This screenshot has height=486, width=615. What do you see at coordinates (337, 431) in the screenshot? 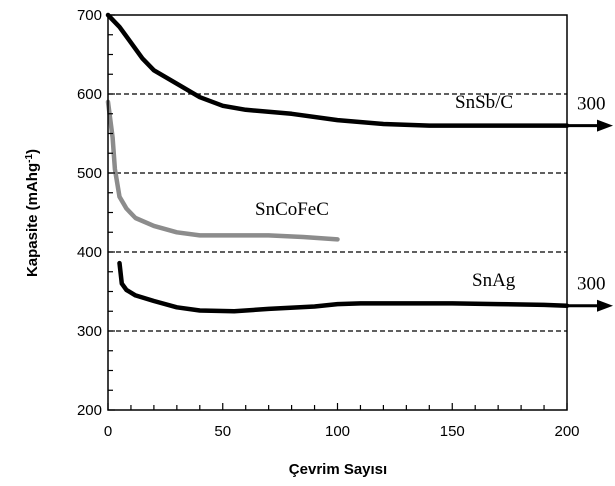
I see `x-tick-label-100: 100` at bounding box center [337, 431].